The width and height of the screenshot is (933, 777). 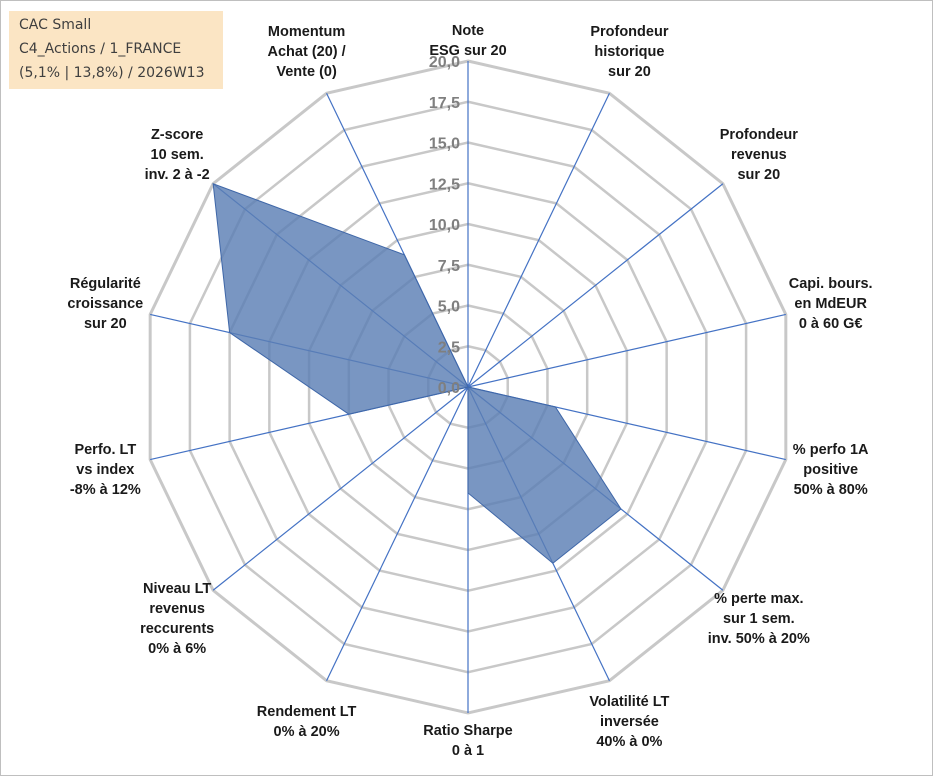 I want to click on category-label-line: inv. 50% à 20%, so click(x=759, y=639).